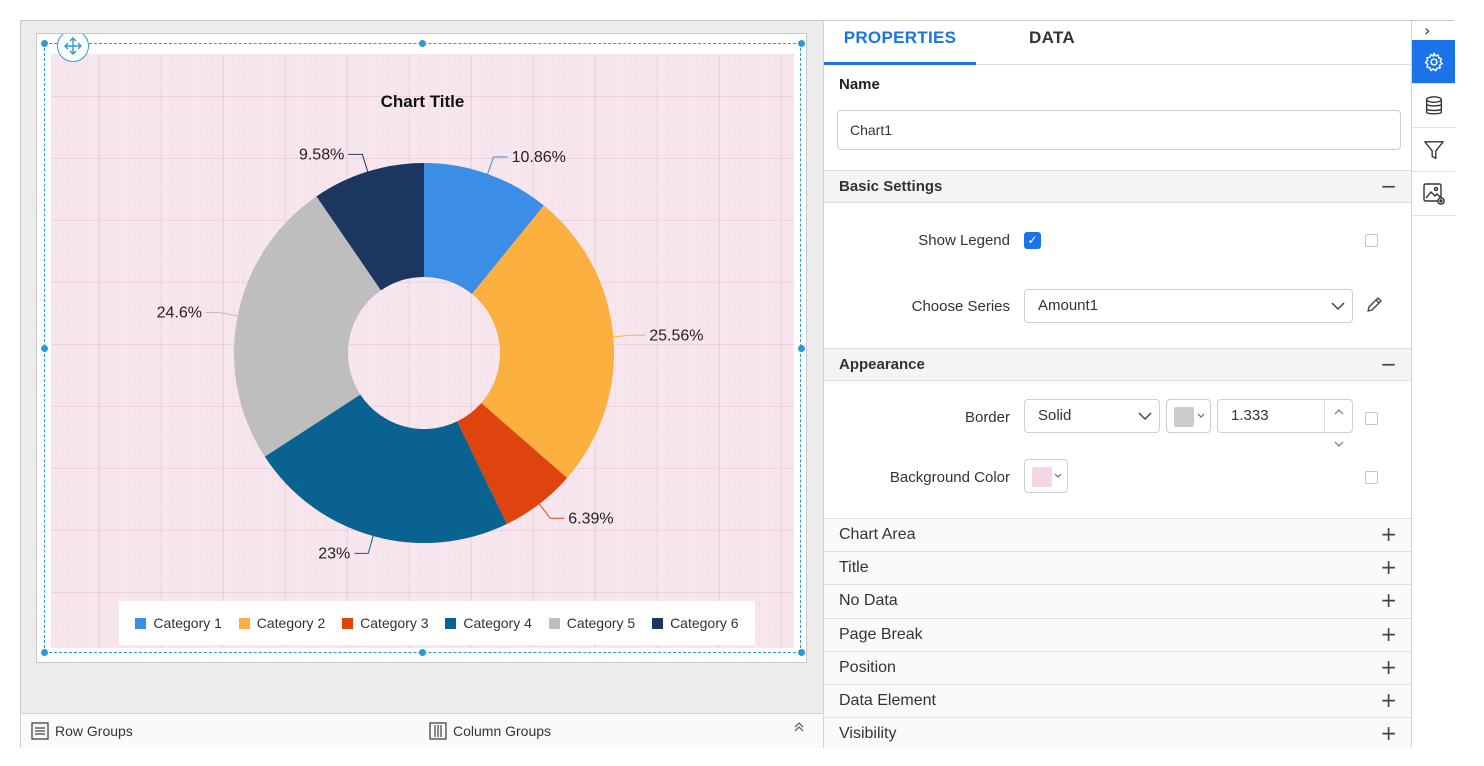  Describe the element at coordinates (1250, 415) in the screenshot. I see `border-width-value: 1.333` at that location.